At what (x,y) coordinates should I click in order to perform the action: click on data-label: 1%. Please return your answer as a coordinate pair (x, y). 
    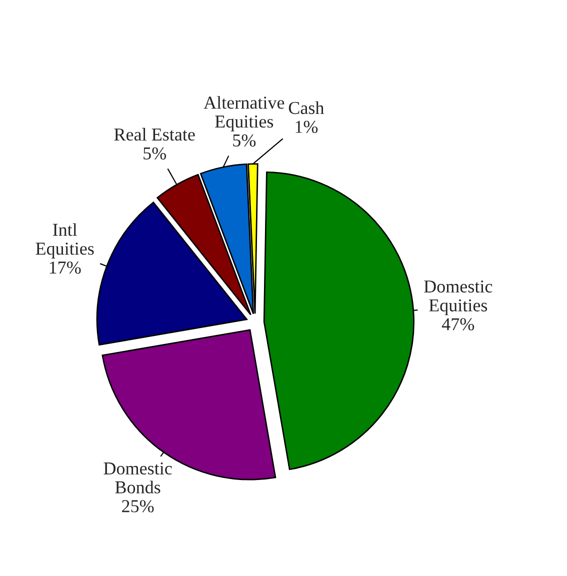
    Looking at the image, I should click on (307, 127).